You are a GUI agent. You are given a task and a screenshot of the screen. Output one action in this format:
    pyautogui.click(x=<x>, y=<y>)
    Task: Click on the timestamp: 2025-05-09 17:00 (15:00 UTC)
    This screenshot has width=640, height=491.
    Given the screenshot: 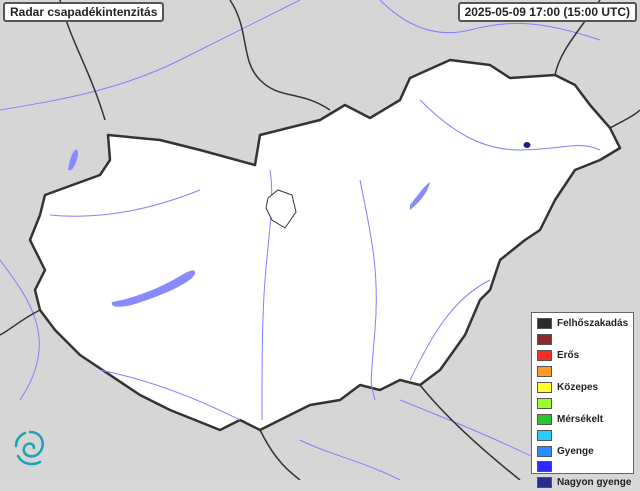 What is the action you would take?
    pyautogui.click(x=547, y=12)
    